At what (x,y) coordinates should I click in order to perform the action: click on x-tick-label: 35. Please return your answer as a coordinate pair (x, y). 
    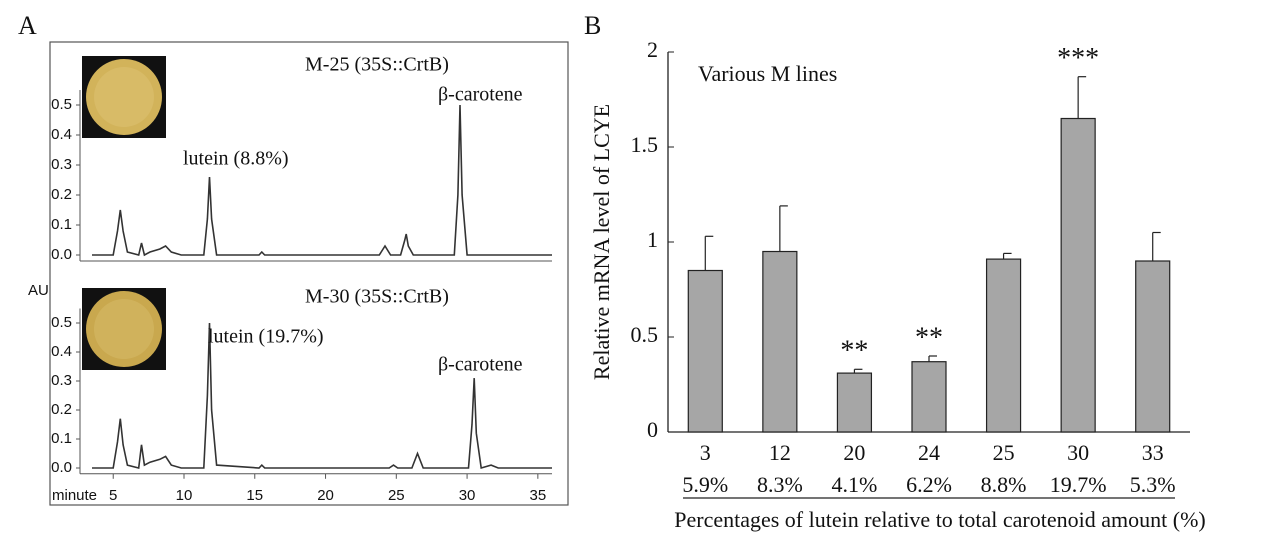
    Looking at the image, I should click on (538, 495).